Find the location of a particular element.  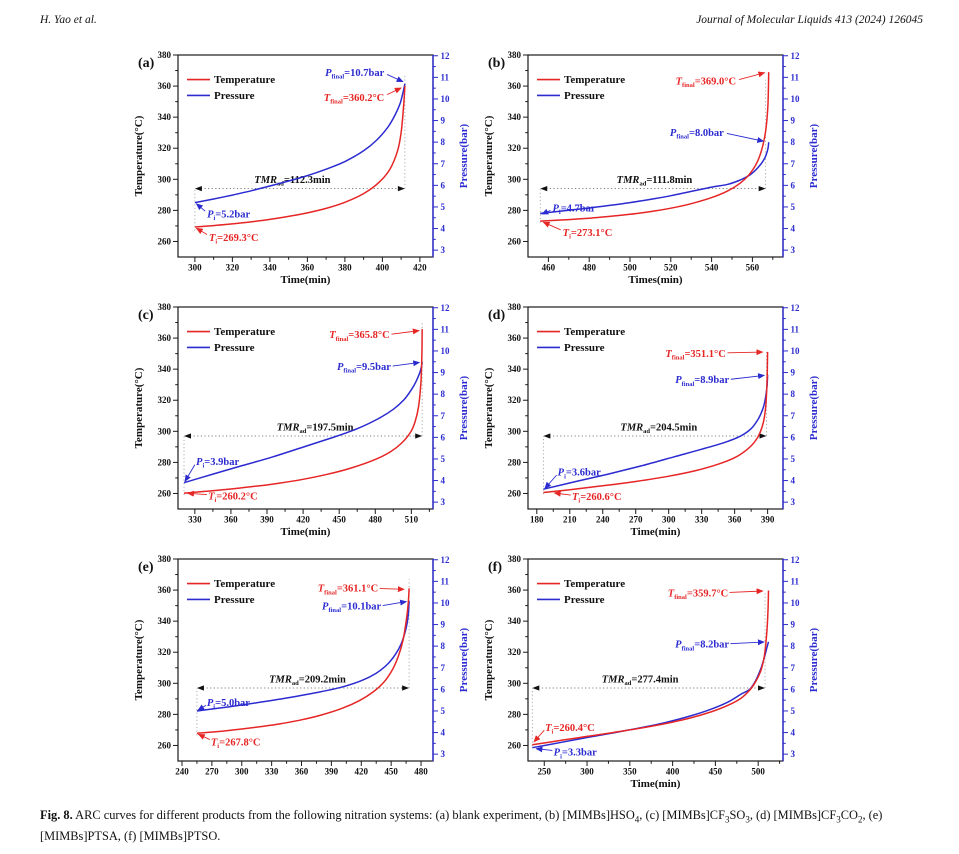

annotation-p-final: Pfinal=8.9bar is located at coordinates (720, 380).